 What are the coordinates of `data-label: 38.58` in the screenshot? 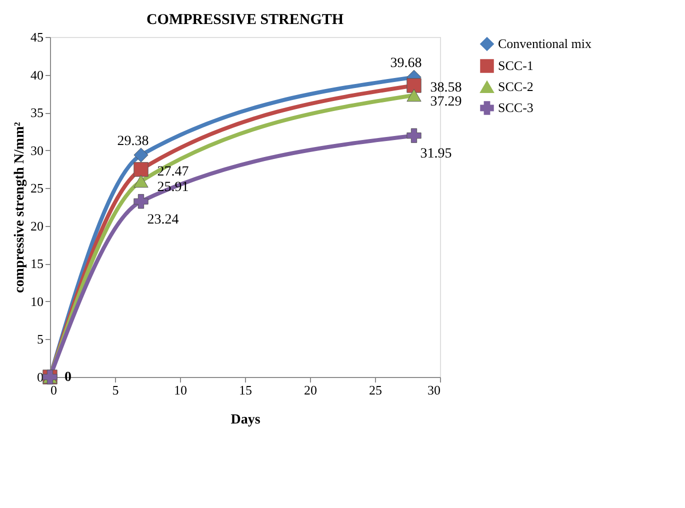 It's located at (446, 88).